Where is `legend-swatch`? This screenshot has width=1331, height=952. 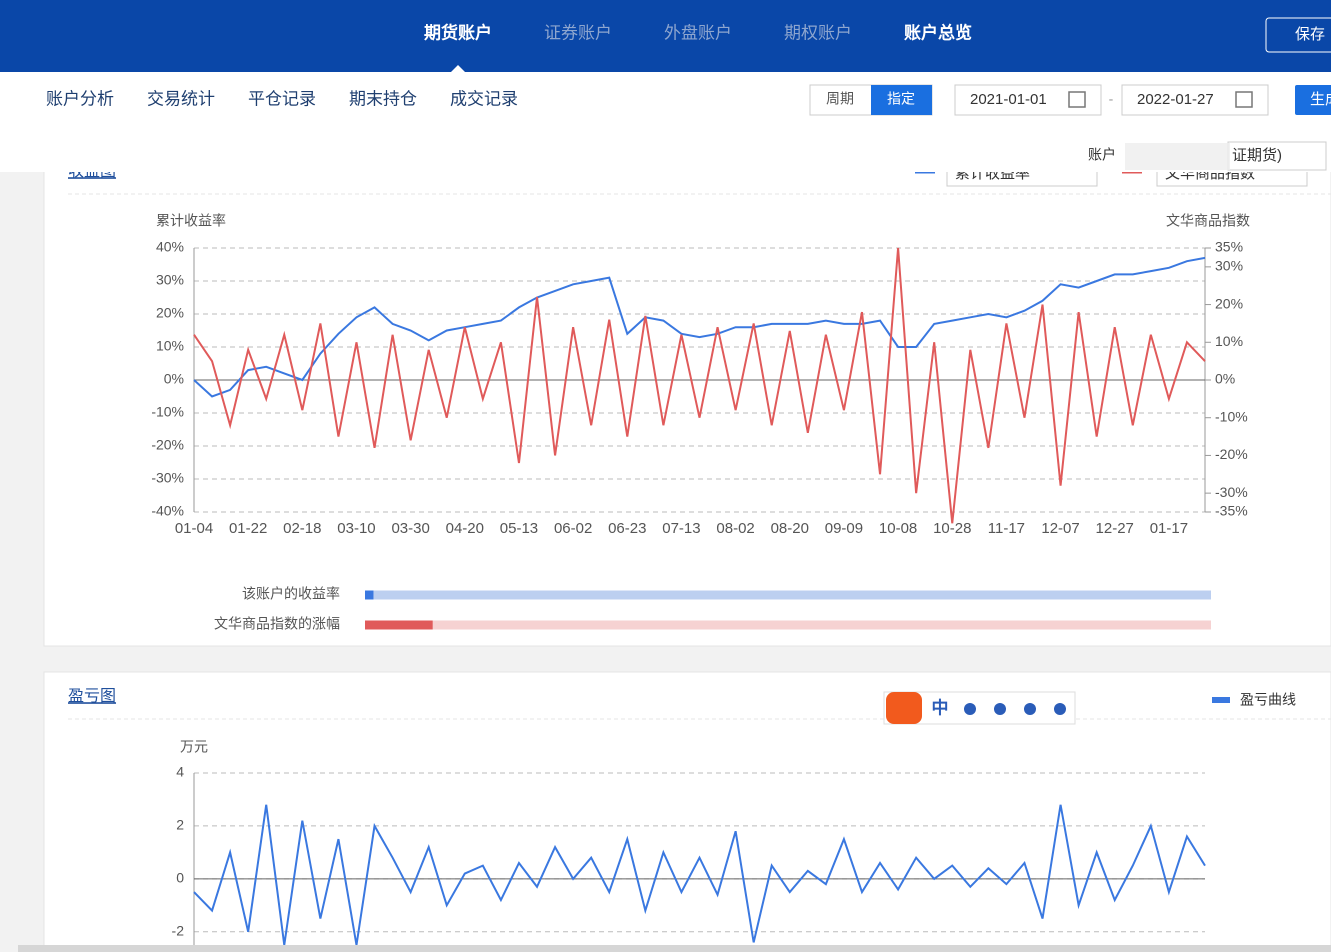
legend-swatch is located at coordinates (1221, 700).